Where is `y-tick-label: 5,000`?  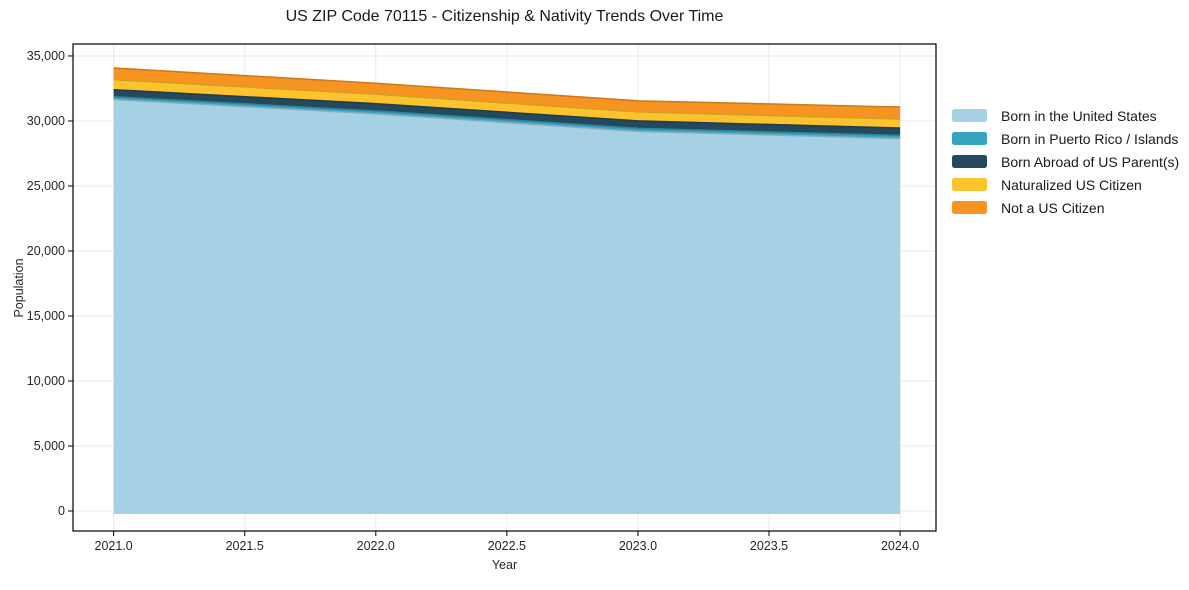
y-tick-label: 5,000 is located at coordinates (49, 446).